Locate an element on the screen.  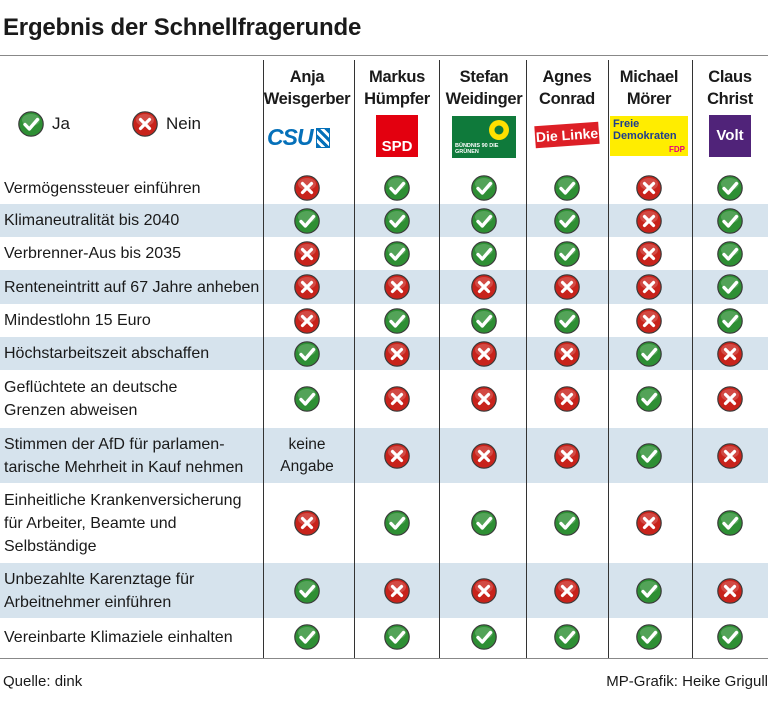
bottom-rule is located at coordinates (384, 658).